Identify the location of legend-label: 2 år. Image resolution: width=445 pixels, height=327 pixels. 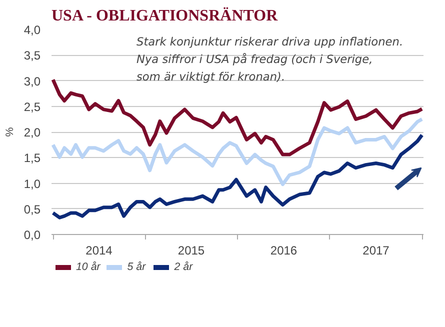
(184, 267).